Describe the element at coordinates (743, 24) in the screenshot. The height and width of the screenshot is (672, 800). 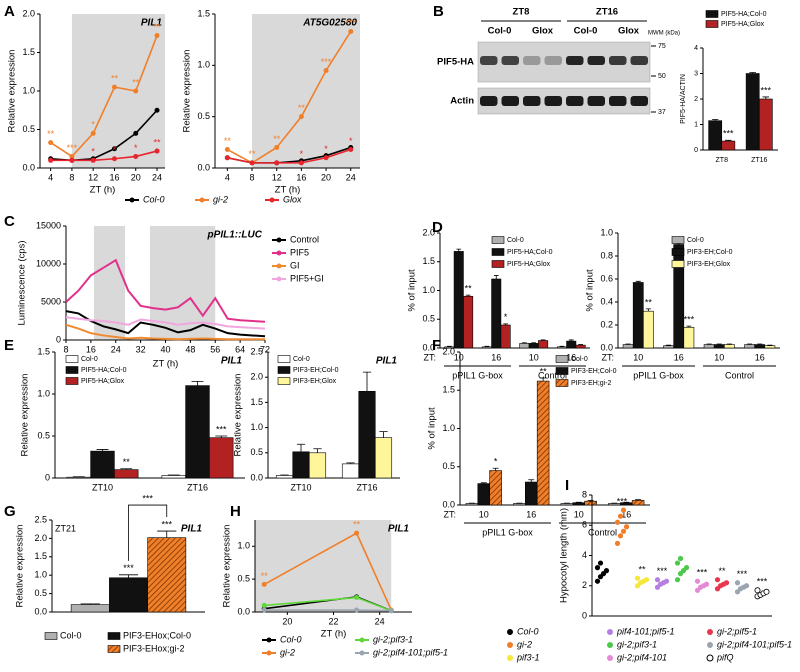
I see `legend-label: PIF5-HA;Glox` at that location.